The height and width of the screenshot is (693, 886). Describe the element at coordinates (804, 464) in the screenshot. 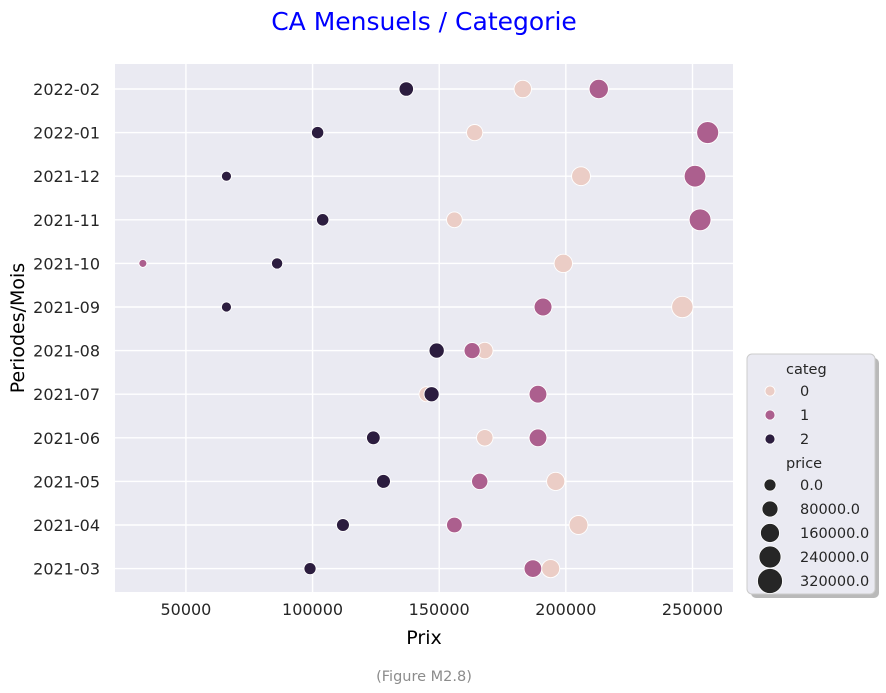

I see `legend-size-title: price` at that location.